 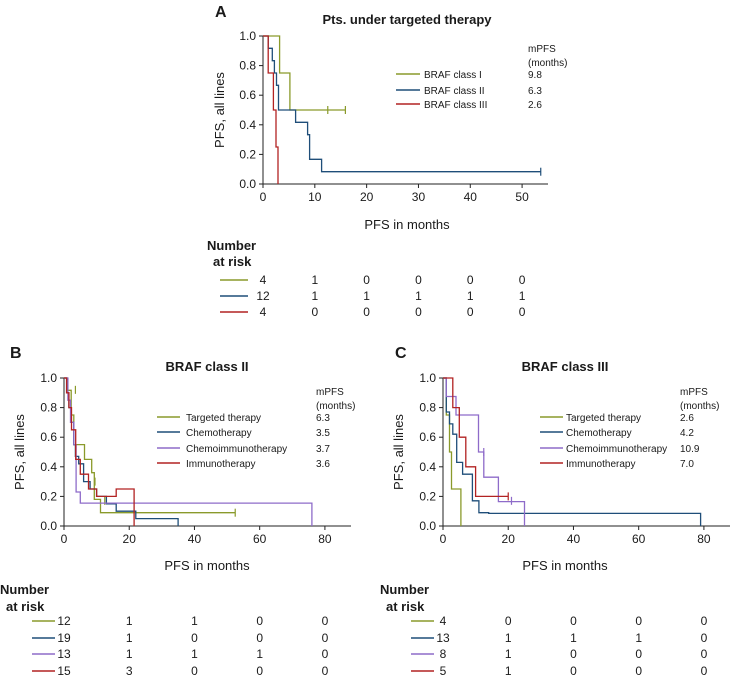 I want to click on risk-count: 3, so click(x=129, y=671).